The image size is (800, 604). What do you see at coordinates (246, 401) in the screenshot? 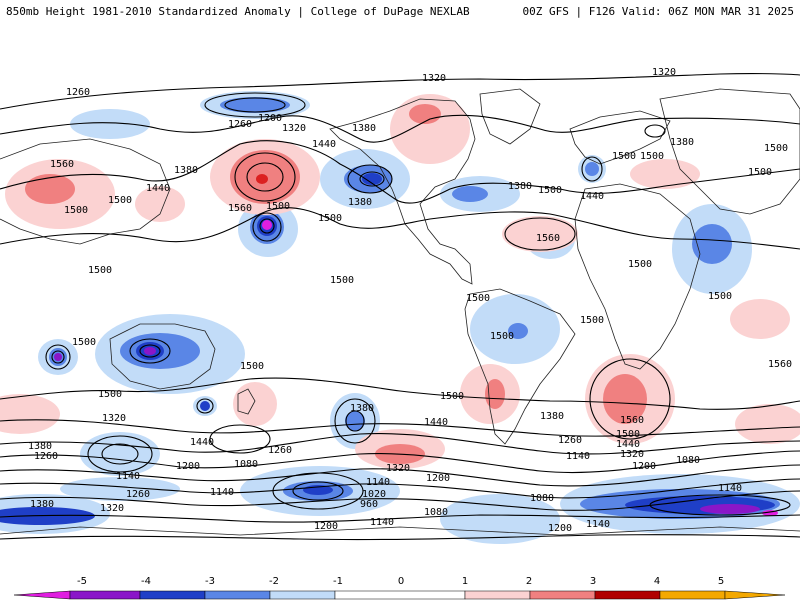
I see `new-zealand-outline` at bounding box center [246, 401].